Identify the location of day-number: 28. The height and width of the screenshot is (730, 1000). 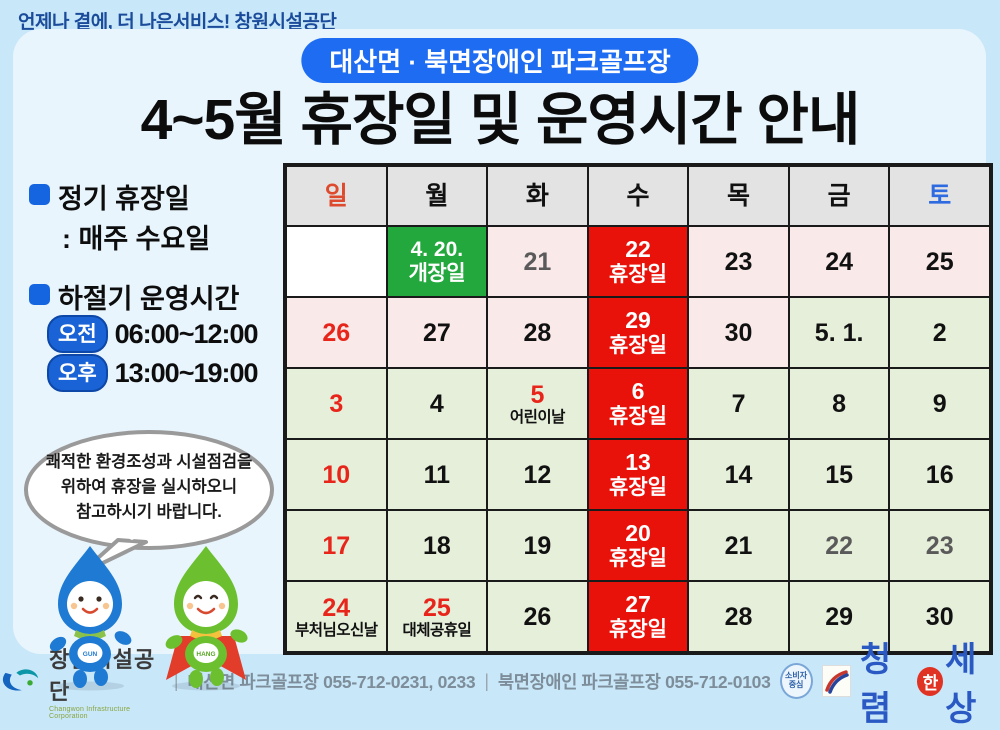
(738, 616).